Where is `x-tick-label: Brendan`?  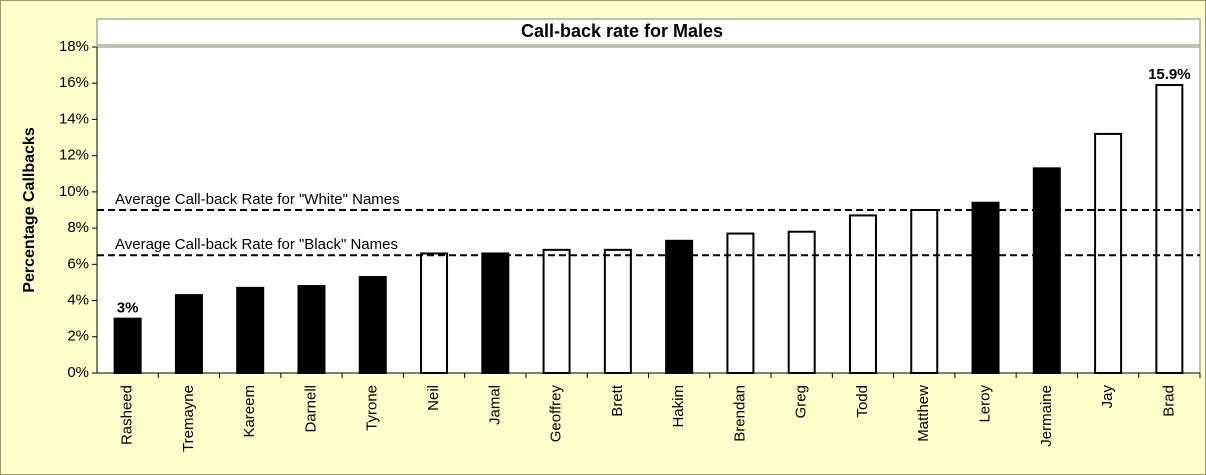 x-tick-label: Brendan is located at coordinates (739, 413).